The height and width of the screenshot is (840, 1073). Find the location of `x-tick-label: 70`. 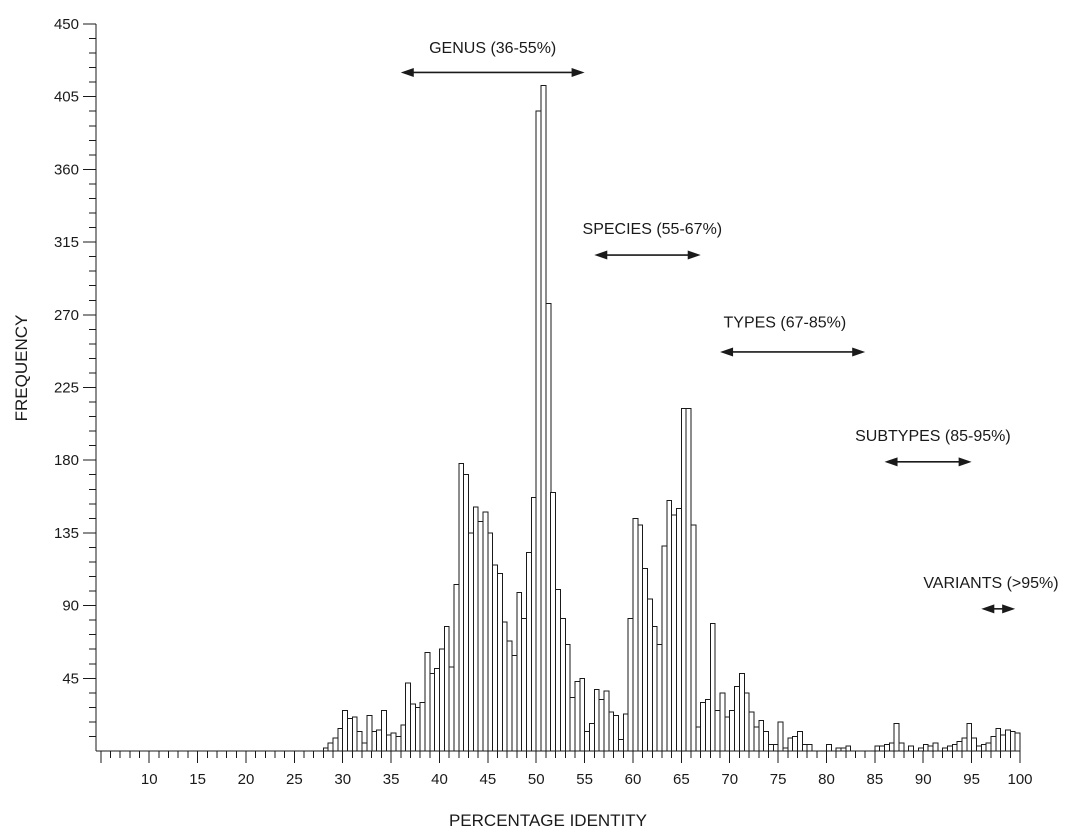

x-tick-label: 70 is located at coordinates (729, 779).